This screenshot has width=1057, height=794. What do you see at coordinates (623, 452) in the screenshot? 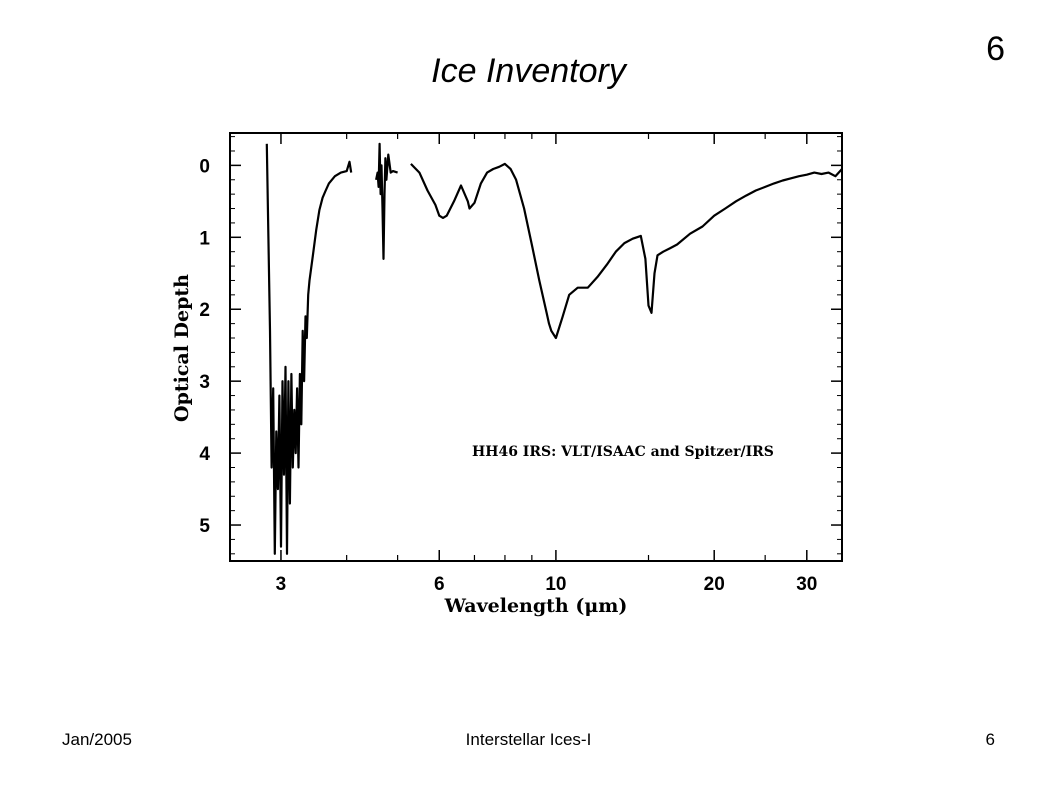
I see `spectrum-annotation: HH46 IRS: VLT/ISAAC and Spitzer/IRS` at bounding box center [623, 452].